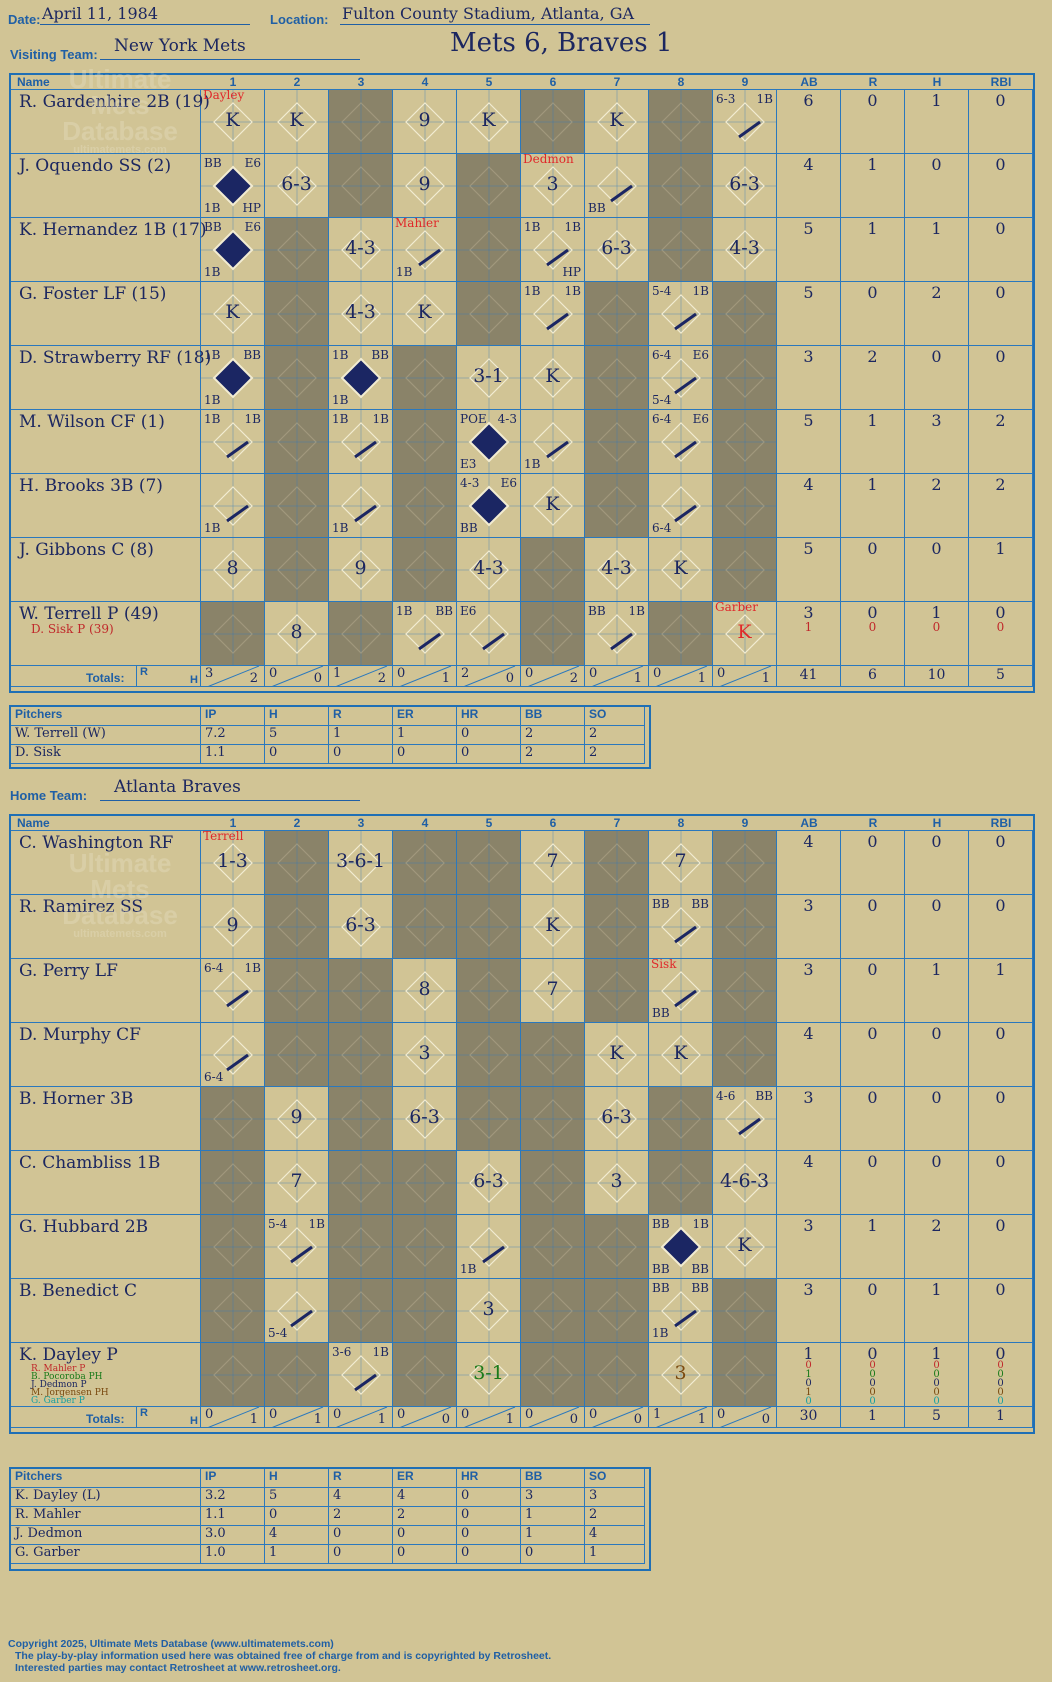 This screenshot has width=1052, height=1682. Describe the element at coordinates (361, 82) in the screenshot. I see `inning-header: 3` at that location.